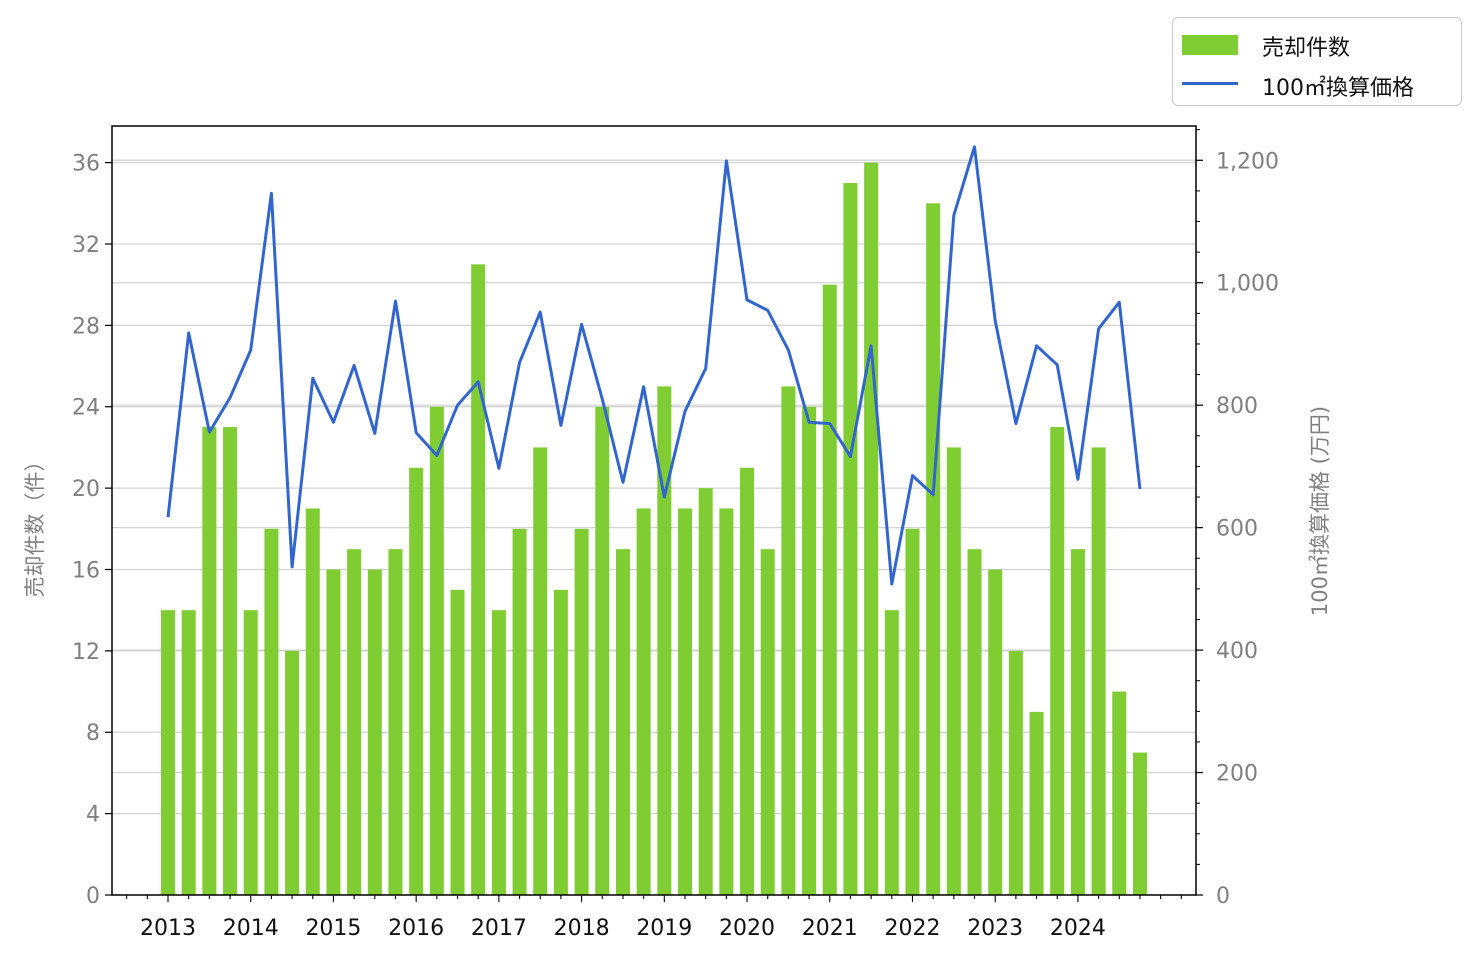 The width and height of the screenshot is (1482, 966). Describe the element at coordinates (93, 733) in the screenshot. I see `left-tick-label: 8` at that location.